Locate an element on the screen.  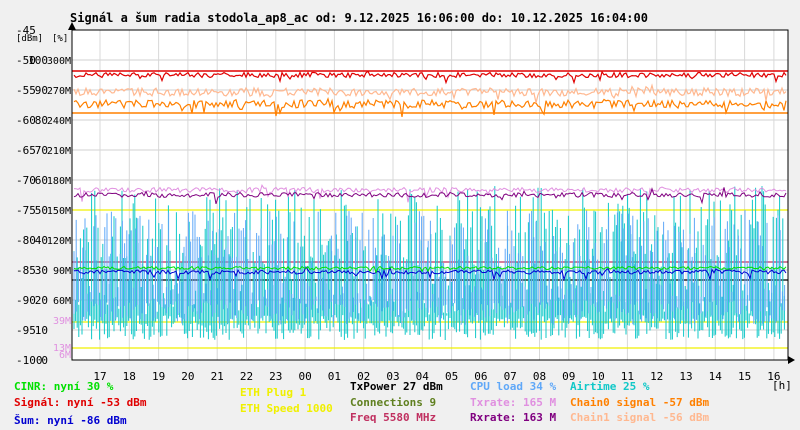
legend-cpu-load: CPU load 34 % is located at coordinates (513, 386).